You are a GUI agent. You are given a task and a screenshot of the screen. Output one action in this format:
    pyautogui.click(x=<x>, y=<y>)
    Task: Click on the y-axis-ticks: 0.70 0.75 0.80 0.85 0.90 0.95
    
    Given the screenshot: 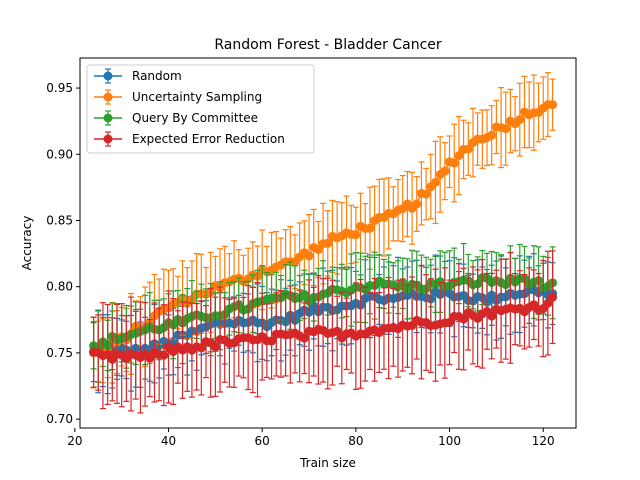 What is the action you would take?
    pyautogui.click(x=63, y=253)
    